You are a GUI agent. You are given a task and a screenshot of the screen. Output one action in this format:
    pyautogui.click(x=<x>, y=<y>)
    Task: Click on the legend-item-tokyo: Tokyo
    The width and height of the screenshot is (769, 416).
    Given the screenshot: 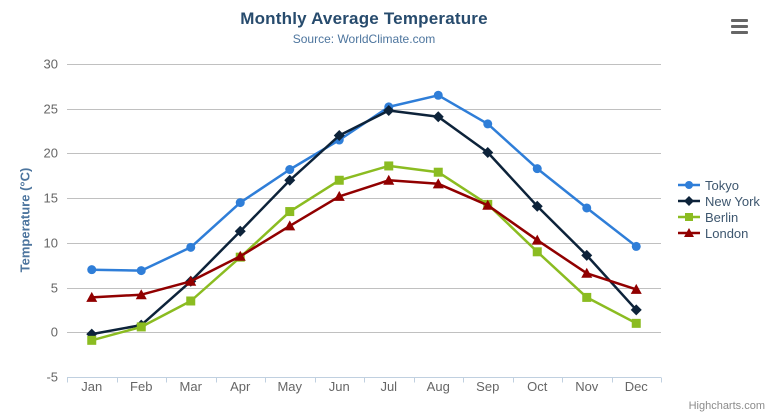 What is the action you would take?
    pyautogui.click(x=719, y=185)
    